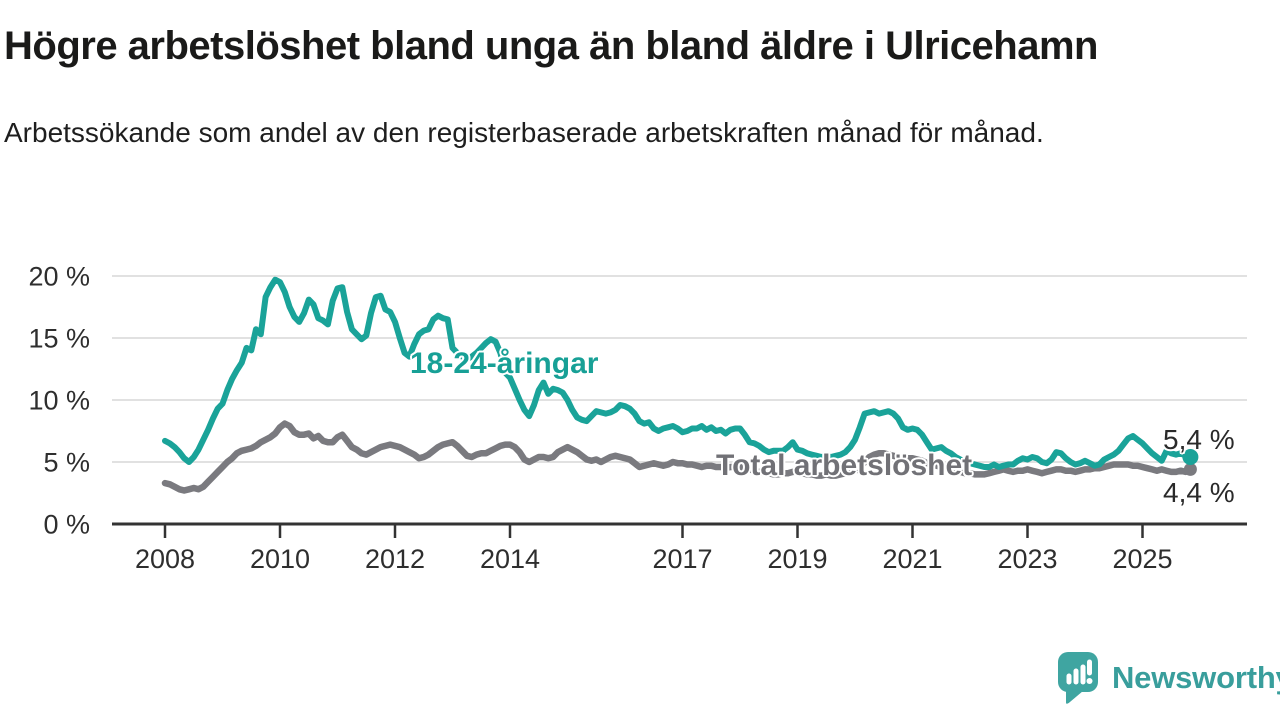 The width and height of the screenshot is (1280, 720). What do you see at coordinates (677, 457) in the screenshot?
I see `total-line` at bounding box center [677, 457].